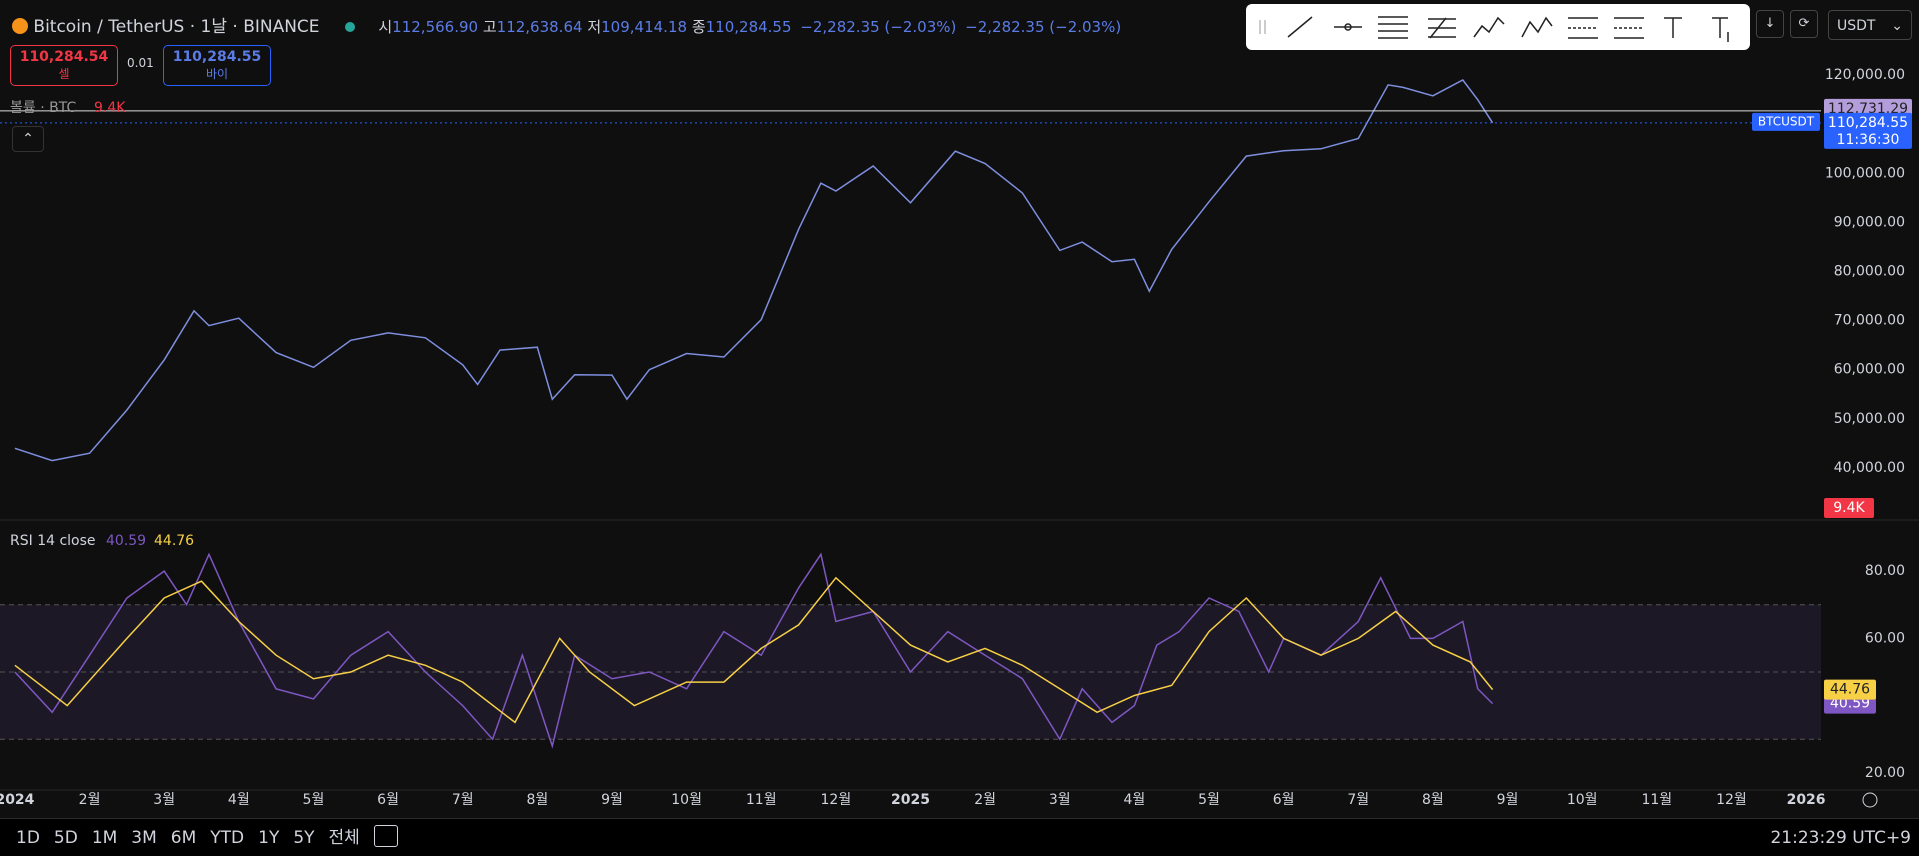  What do you see at coordinates (1806, 800) in the screenshot?
I see `x-tick-label: 2026` at bounding box center [1806, 800].